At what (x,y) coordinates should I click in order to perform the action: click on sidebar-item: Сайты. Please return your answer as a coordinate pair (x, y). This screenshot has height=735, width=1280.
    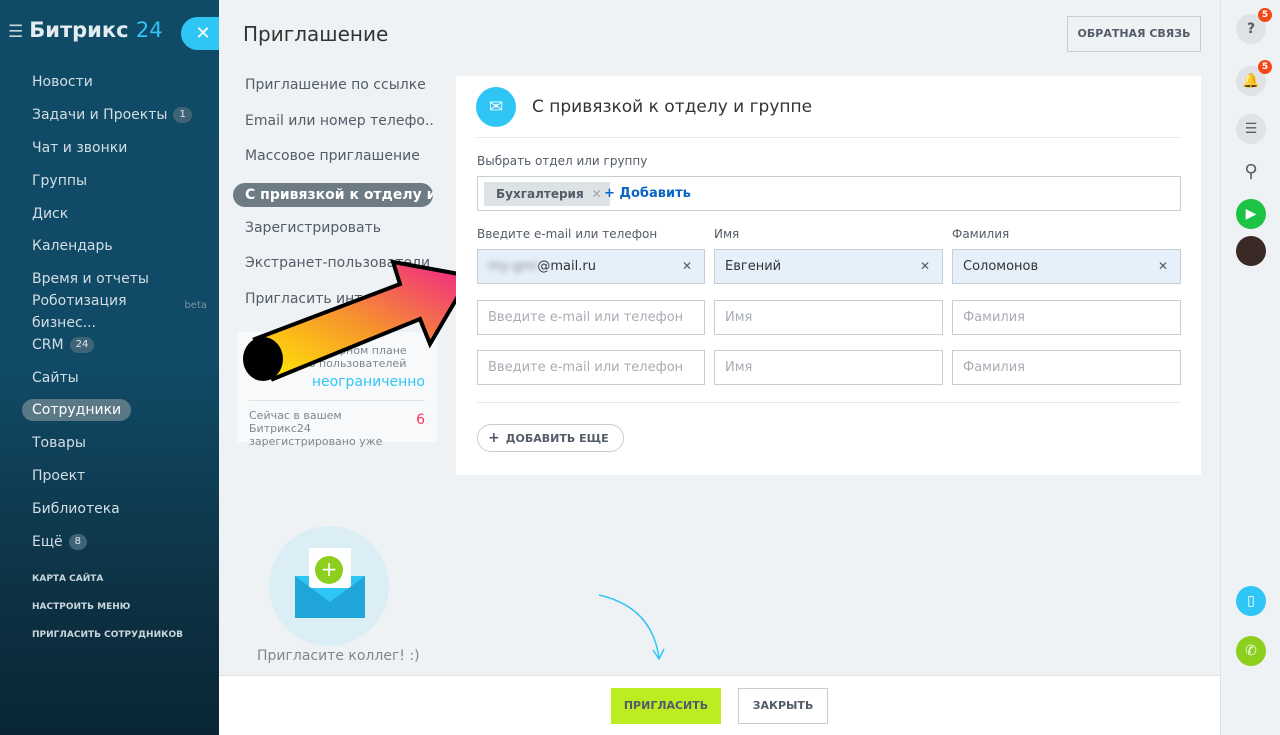
    Looking at the image, I should click on (119, 377).